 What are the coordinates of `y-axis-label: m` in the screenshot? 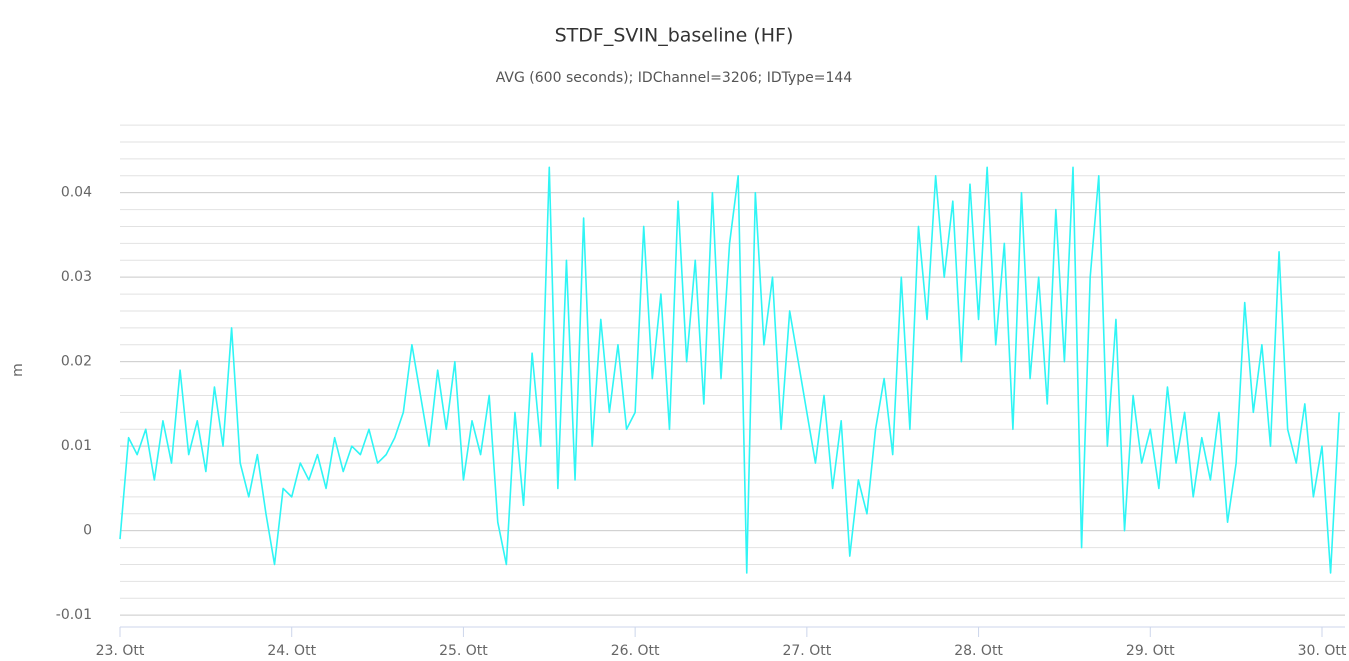 It's located at (18, 370).